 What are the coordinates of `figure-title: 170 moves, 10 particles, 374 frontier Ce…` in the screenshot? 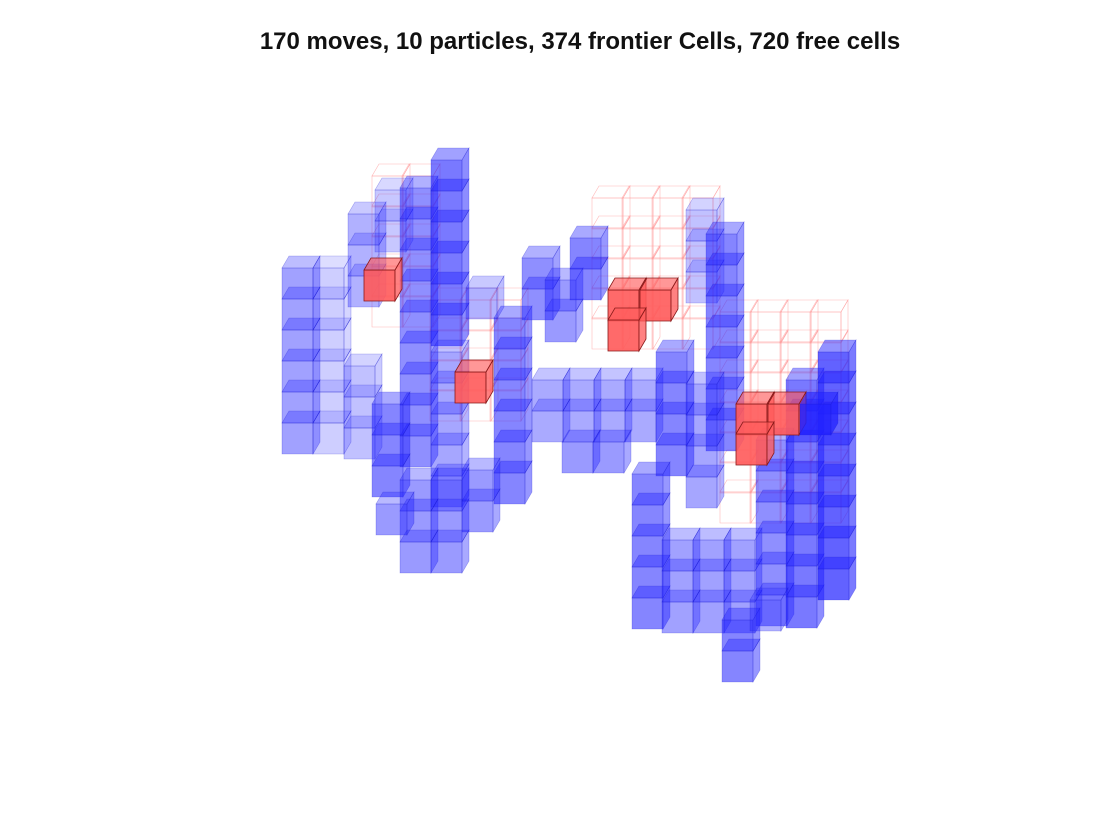 It's located at (580, 41).